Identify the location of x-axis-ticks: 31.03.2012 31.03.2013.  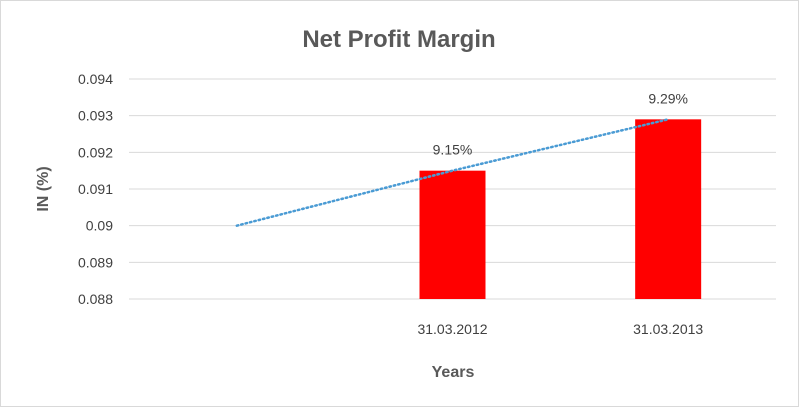
(560, 329).